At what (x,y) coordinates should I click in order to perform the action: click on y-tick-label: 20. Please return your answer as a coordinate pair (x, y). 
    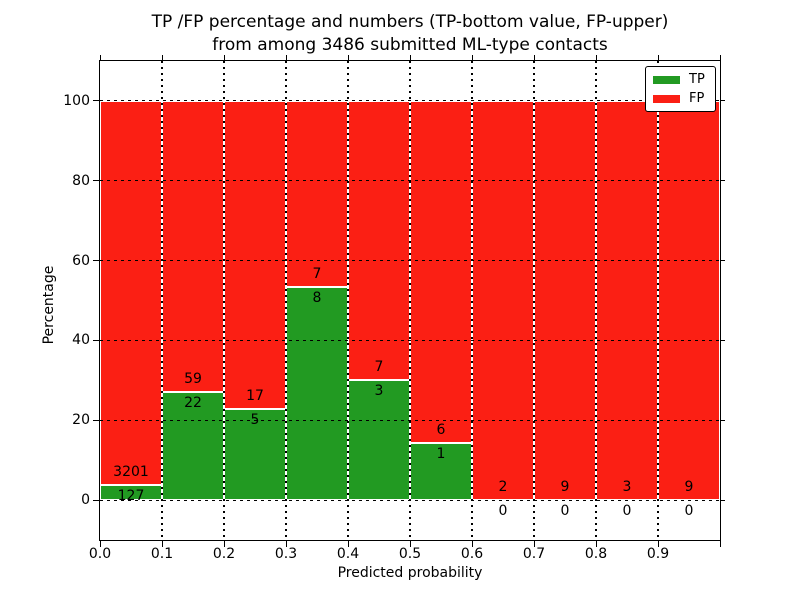
    Looking at the image, I should click on (81, 420).